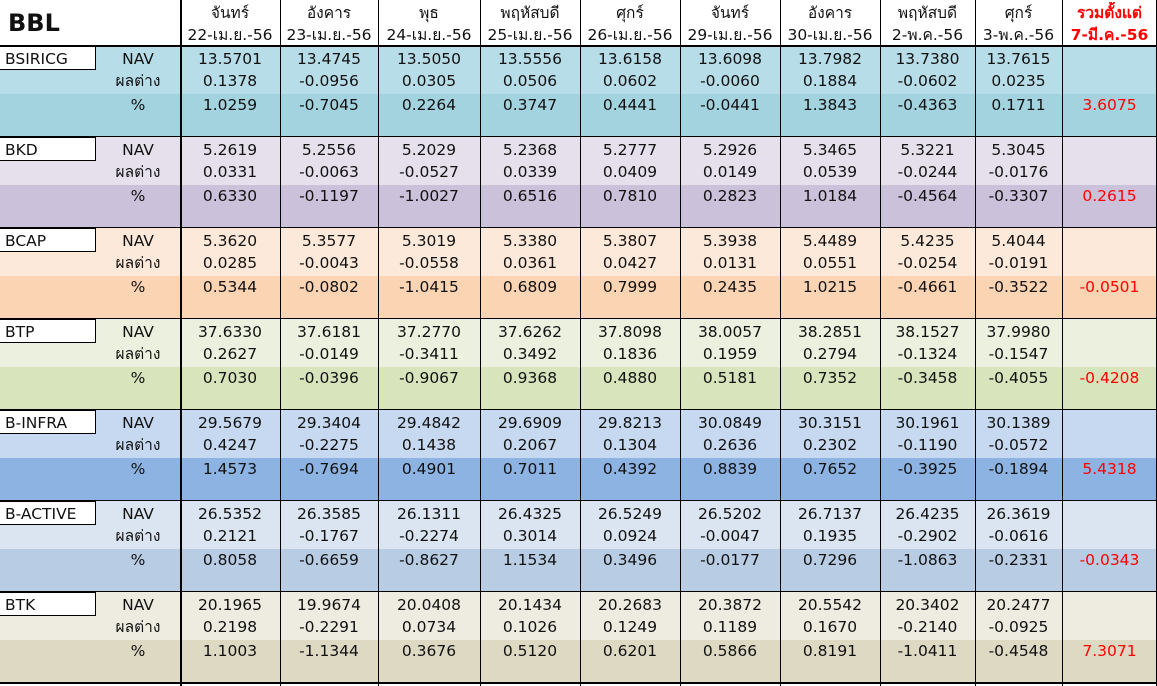 Image resolution: width=1157 pixels, height=686 pixels. Describe the element at coordinates (230, 627) in the screenshot. I see `value-diff: 0.2198` at that location.